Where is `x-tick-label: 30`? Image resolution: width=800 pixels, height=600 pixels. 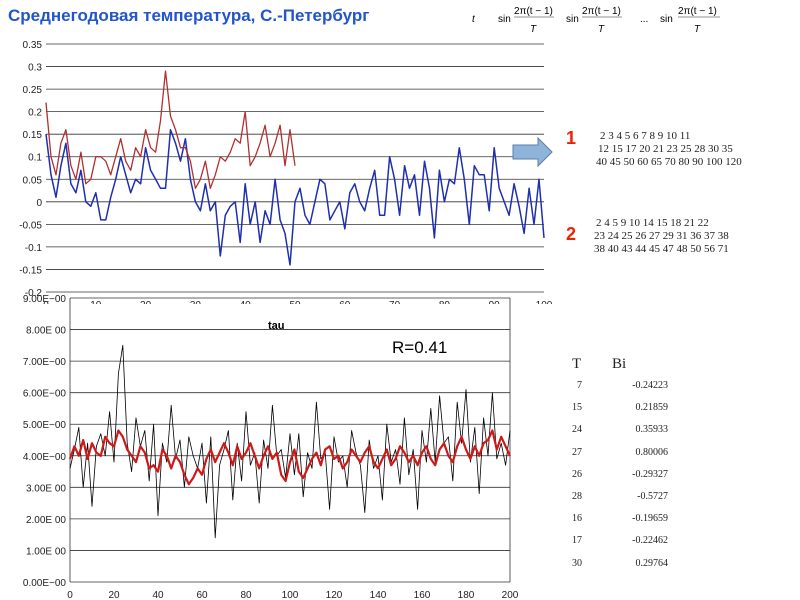
x-tick-label: 30 is located at coordinates (196, 302).